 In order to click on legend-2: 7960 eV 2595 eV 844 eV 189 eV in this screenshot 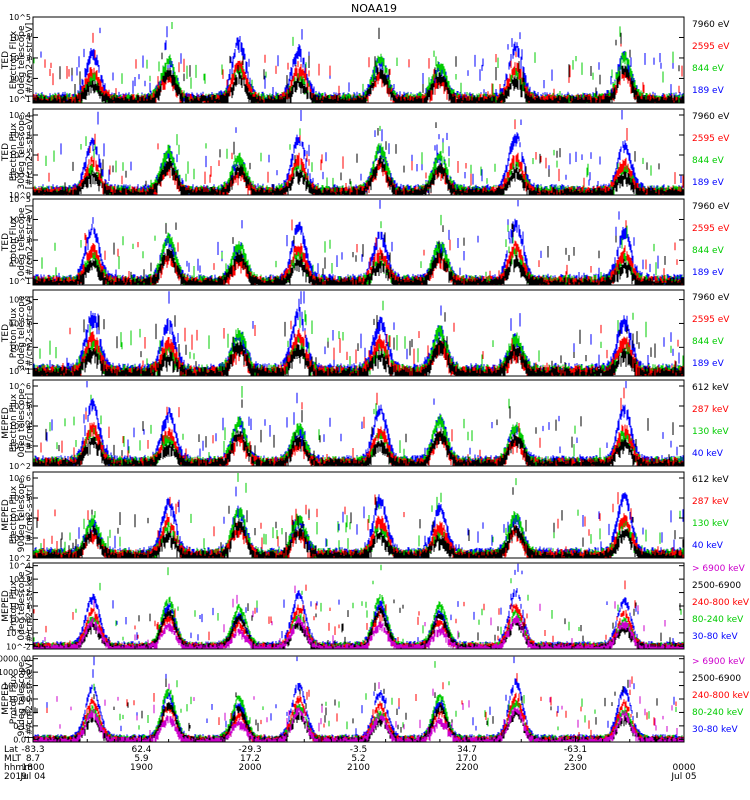, I will do `click(711, 150)`.